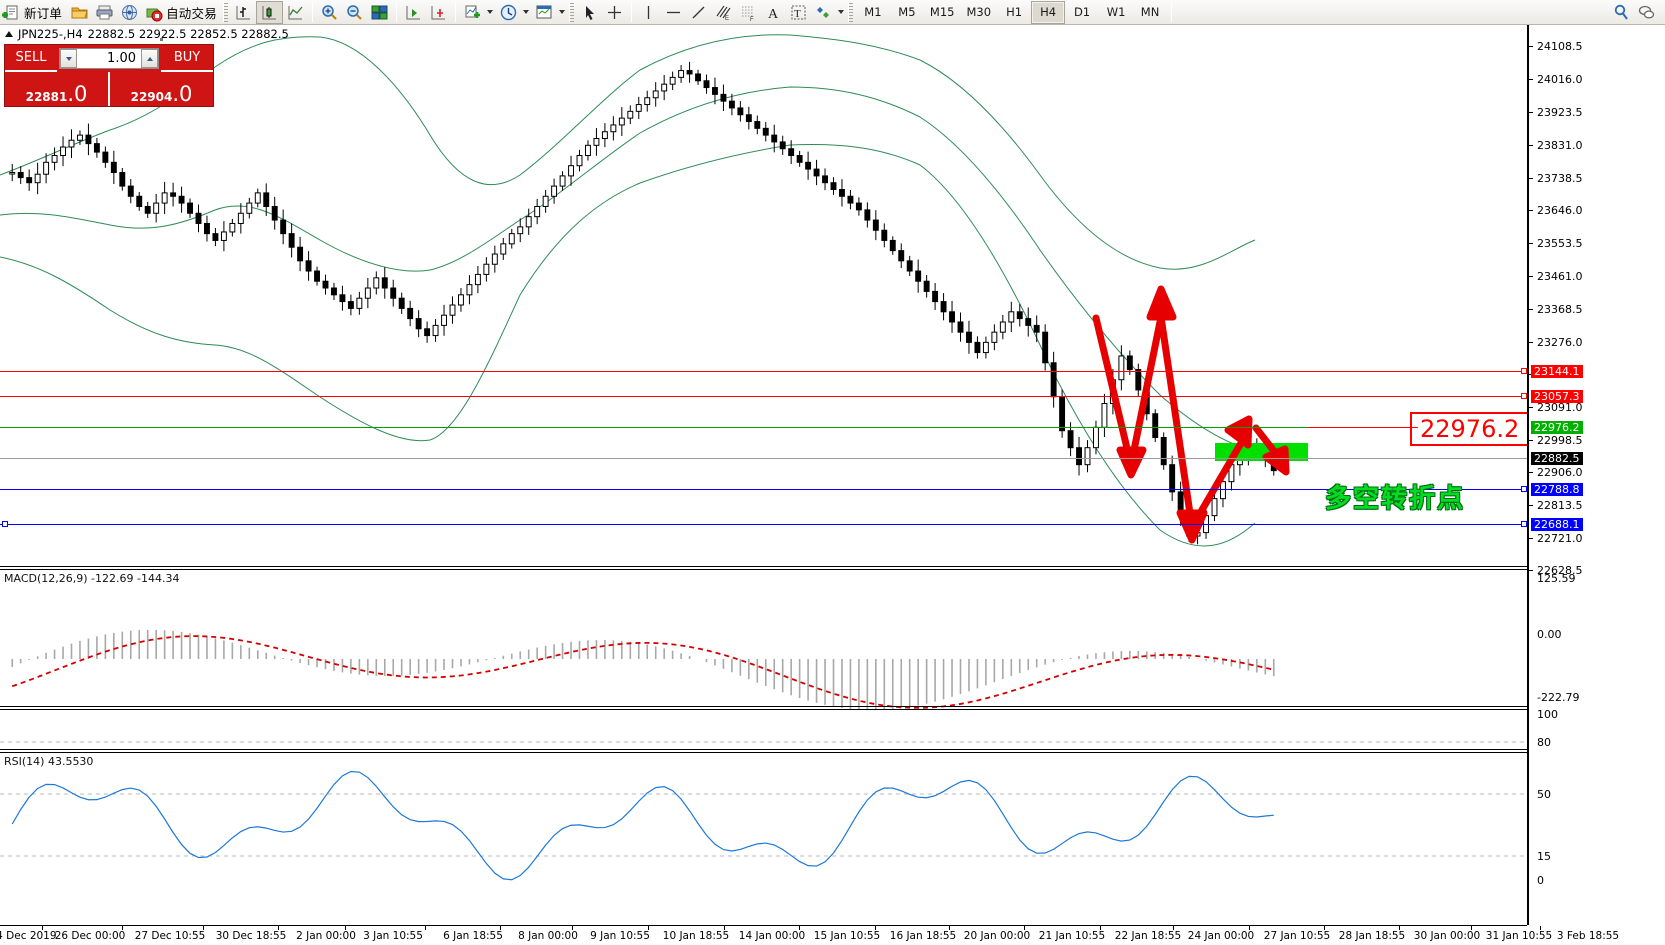 This screenshot has height=945, width=1665. What do you see at coordinates (1470, 429) in the screenshot?
I see `price-tag-22976: 22976.2` at bounding box center [1470, 429].